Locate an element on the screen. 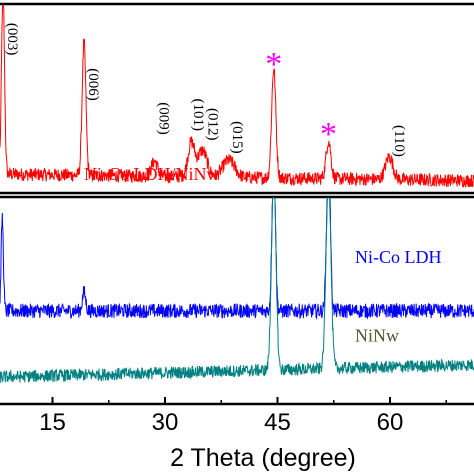 The width and height of the screenshot is (474, 474). x-tick-label: 45 is located at coordinates (277, 422).